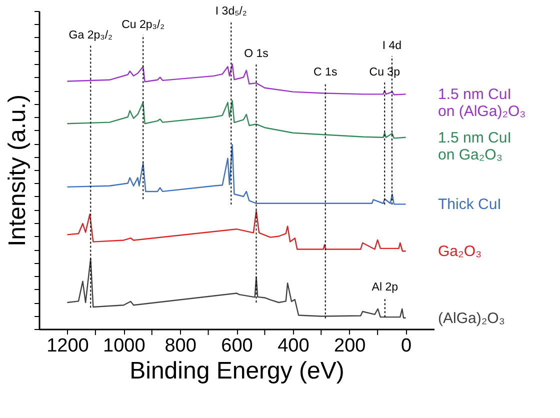  I want to click on text: (AlGa)₂O₃, so click(471, 318).